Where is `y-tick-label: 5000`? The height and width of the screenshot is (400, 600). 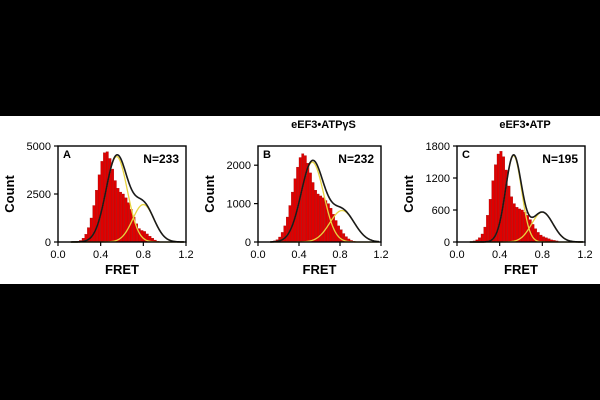 y-tick-label: 5000 is located at coordinates (39, 147).